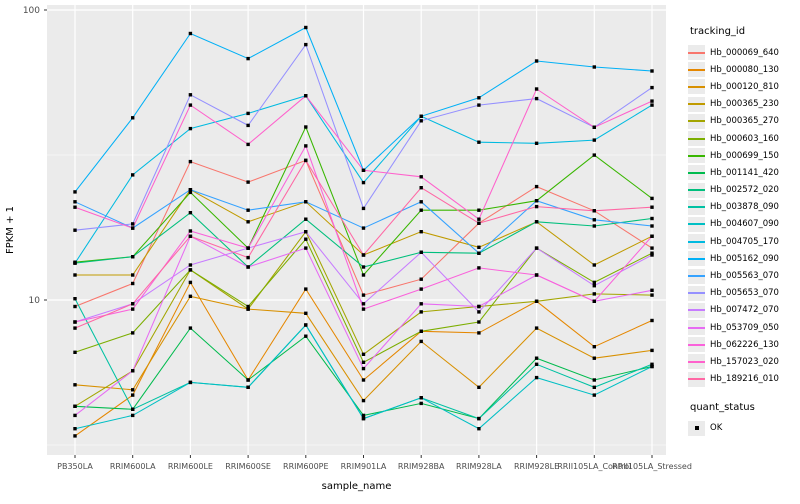 The image size is (800, 504). What do you see at coordinates (190, 466) in the screenshot?
I see `x-tick-label: RRIM600LE` at bounding box center [190, 466].